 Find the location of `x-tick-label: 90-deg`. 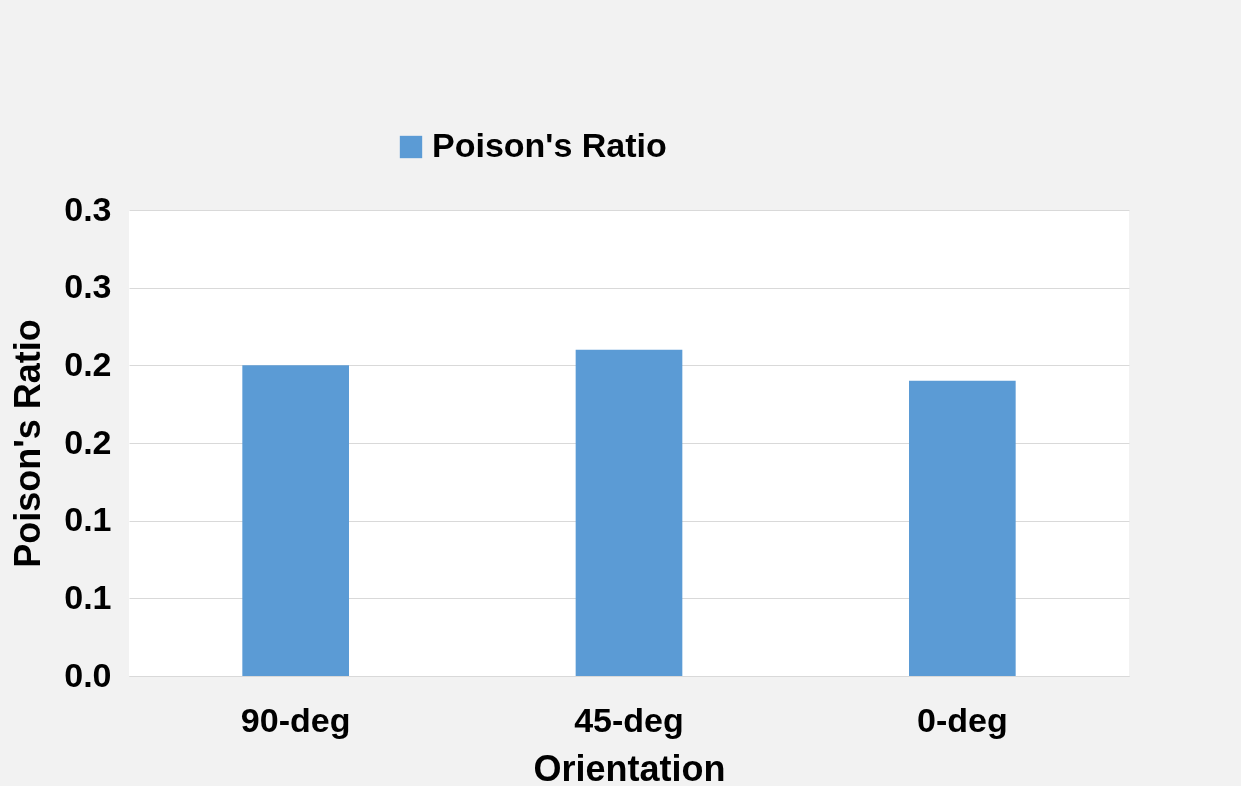

x-tick-label: 90-deg is located at coordinates (295, 719).